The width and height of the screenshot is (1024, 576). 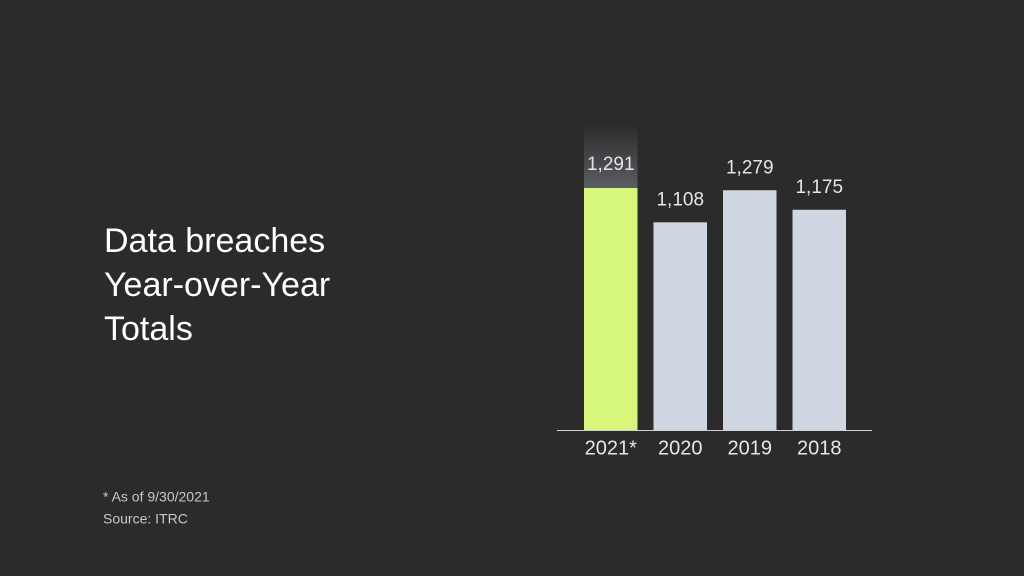 What do you see at coordinates (680, 448) in the screenshot?
I see `x-tick-label: 2020` at bounding box center [680, 448].